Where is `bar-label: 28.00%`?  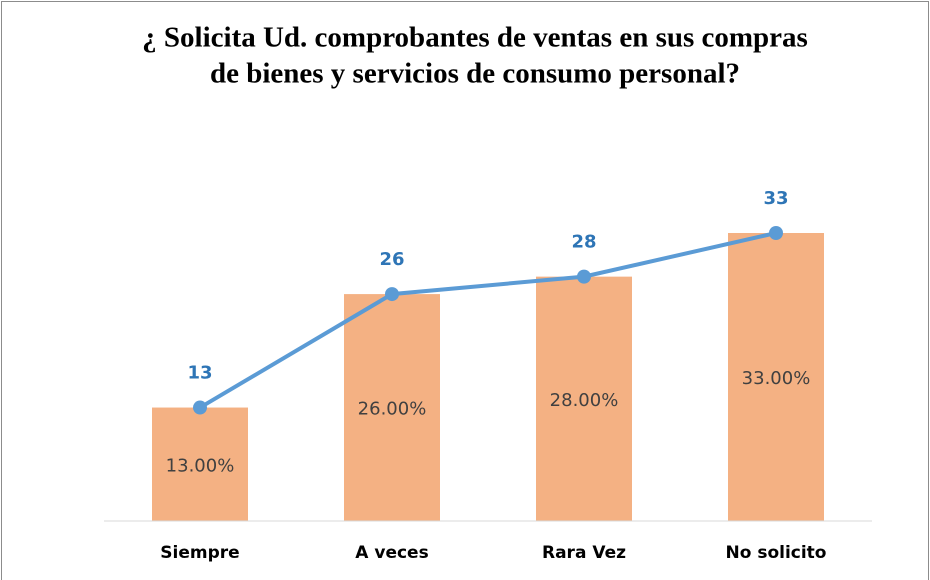
bar-label: 28.00% is located at coordinates (584, 400).